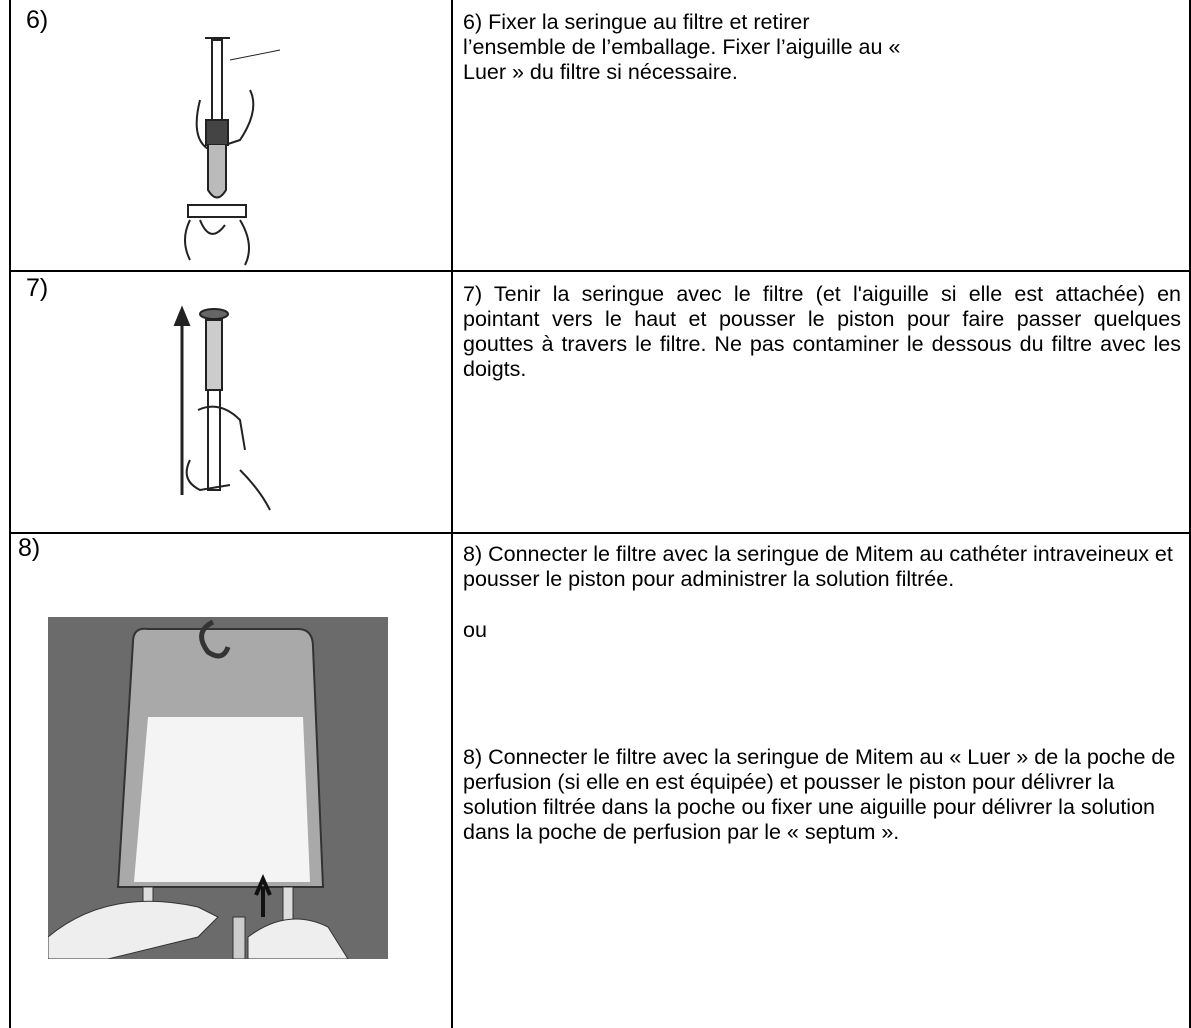  Describe the element at coordinates (218, 788) in the screenshot. I see `infusion-bag-illustration` at that location.